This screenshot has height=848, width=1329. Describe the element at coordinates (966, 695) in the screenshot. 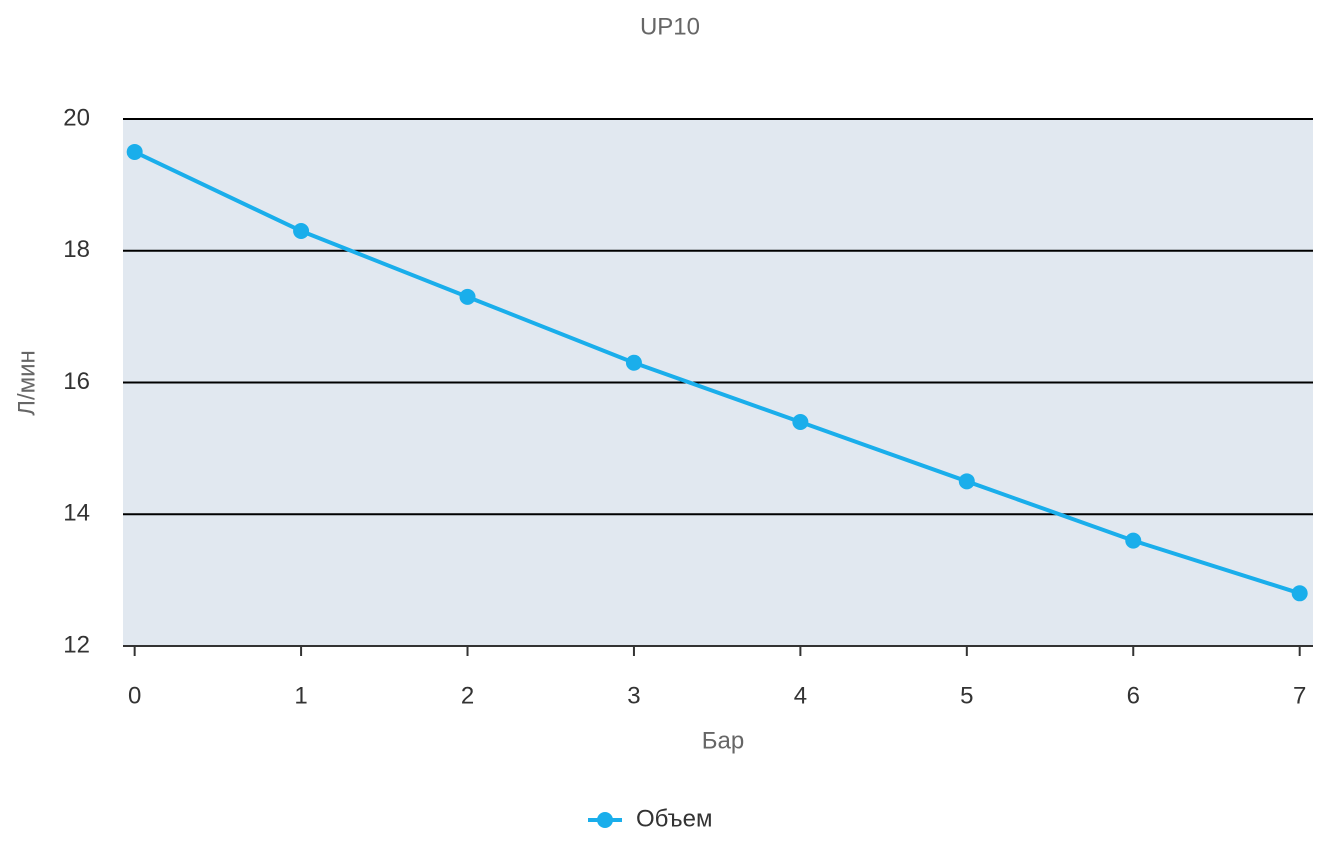

I see `x-tick-label: 5` at that location.